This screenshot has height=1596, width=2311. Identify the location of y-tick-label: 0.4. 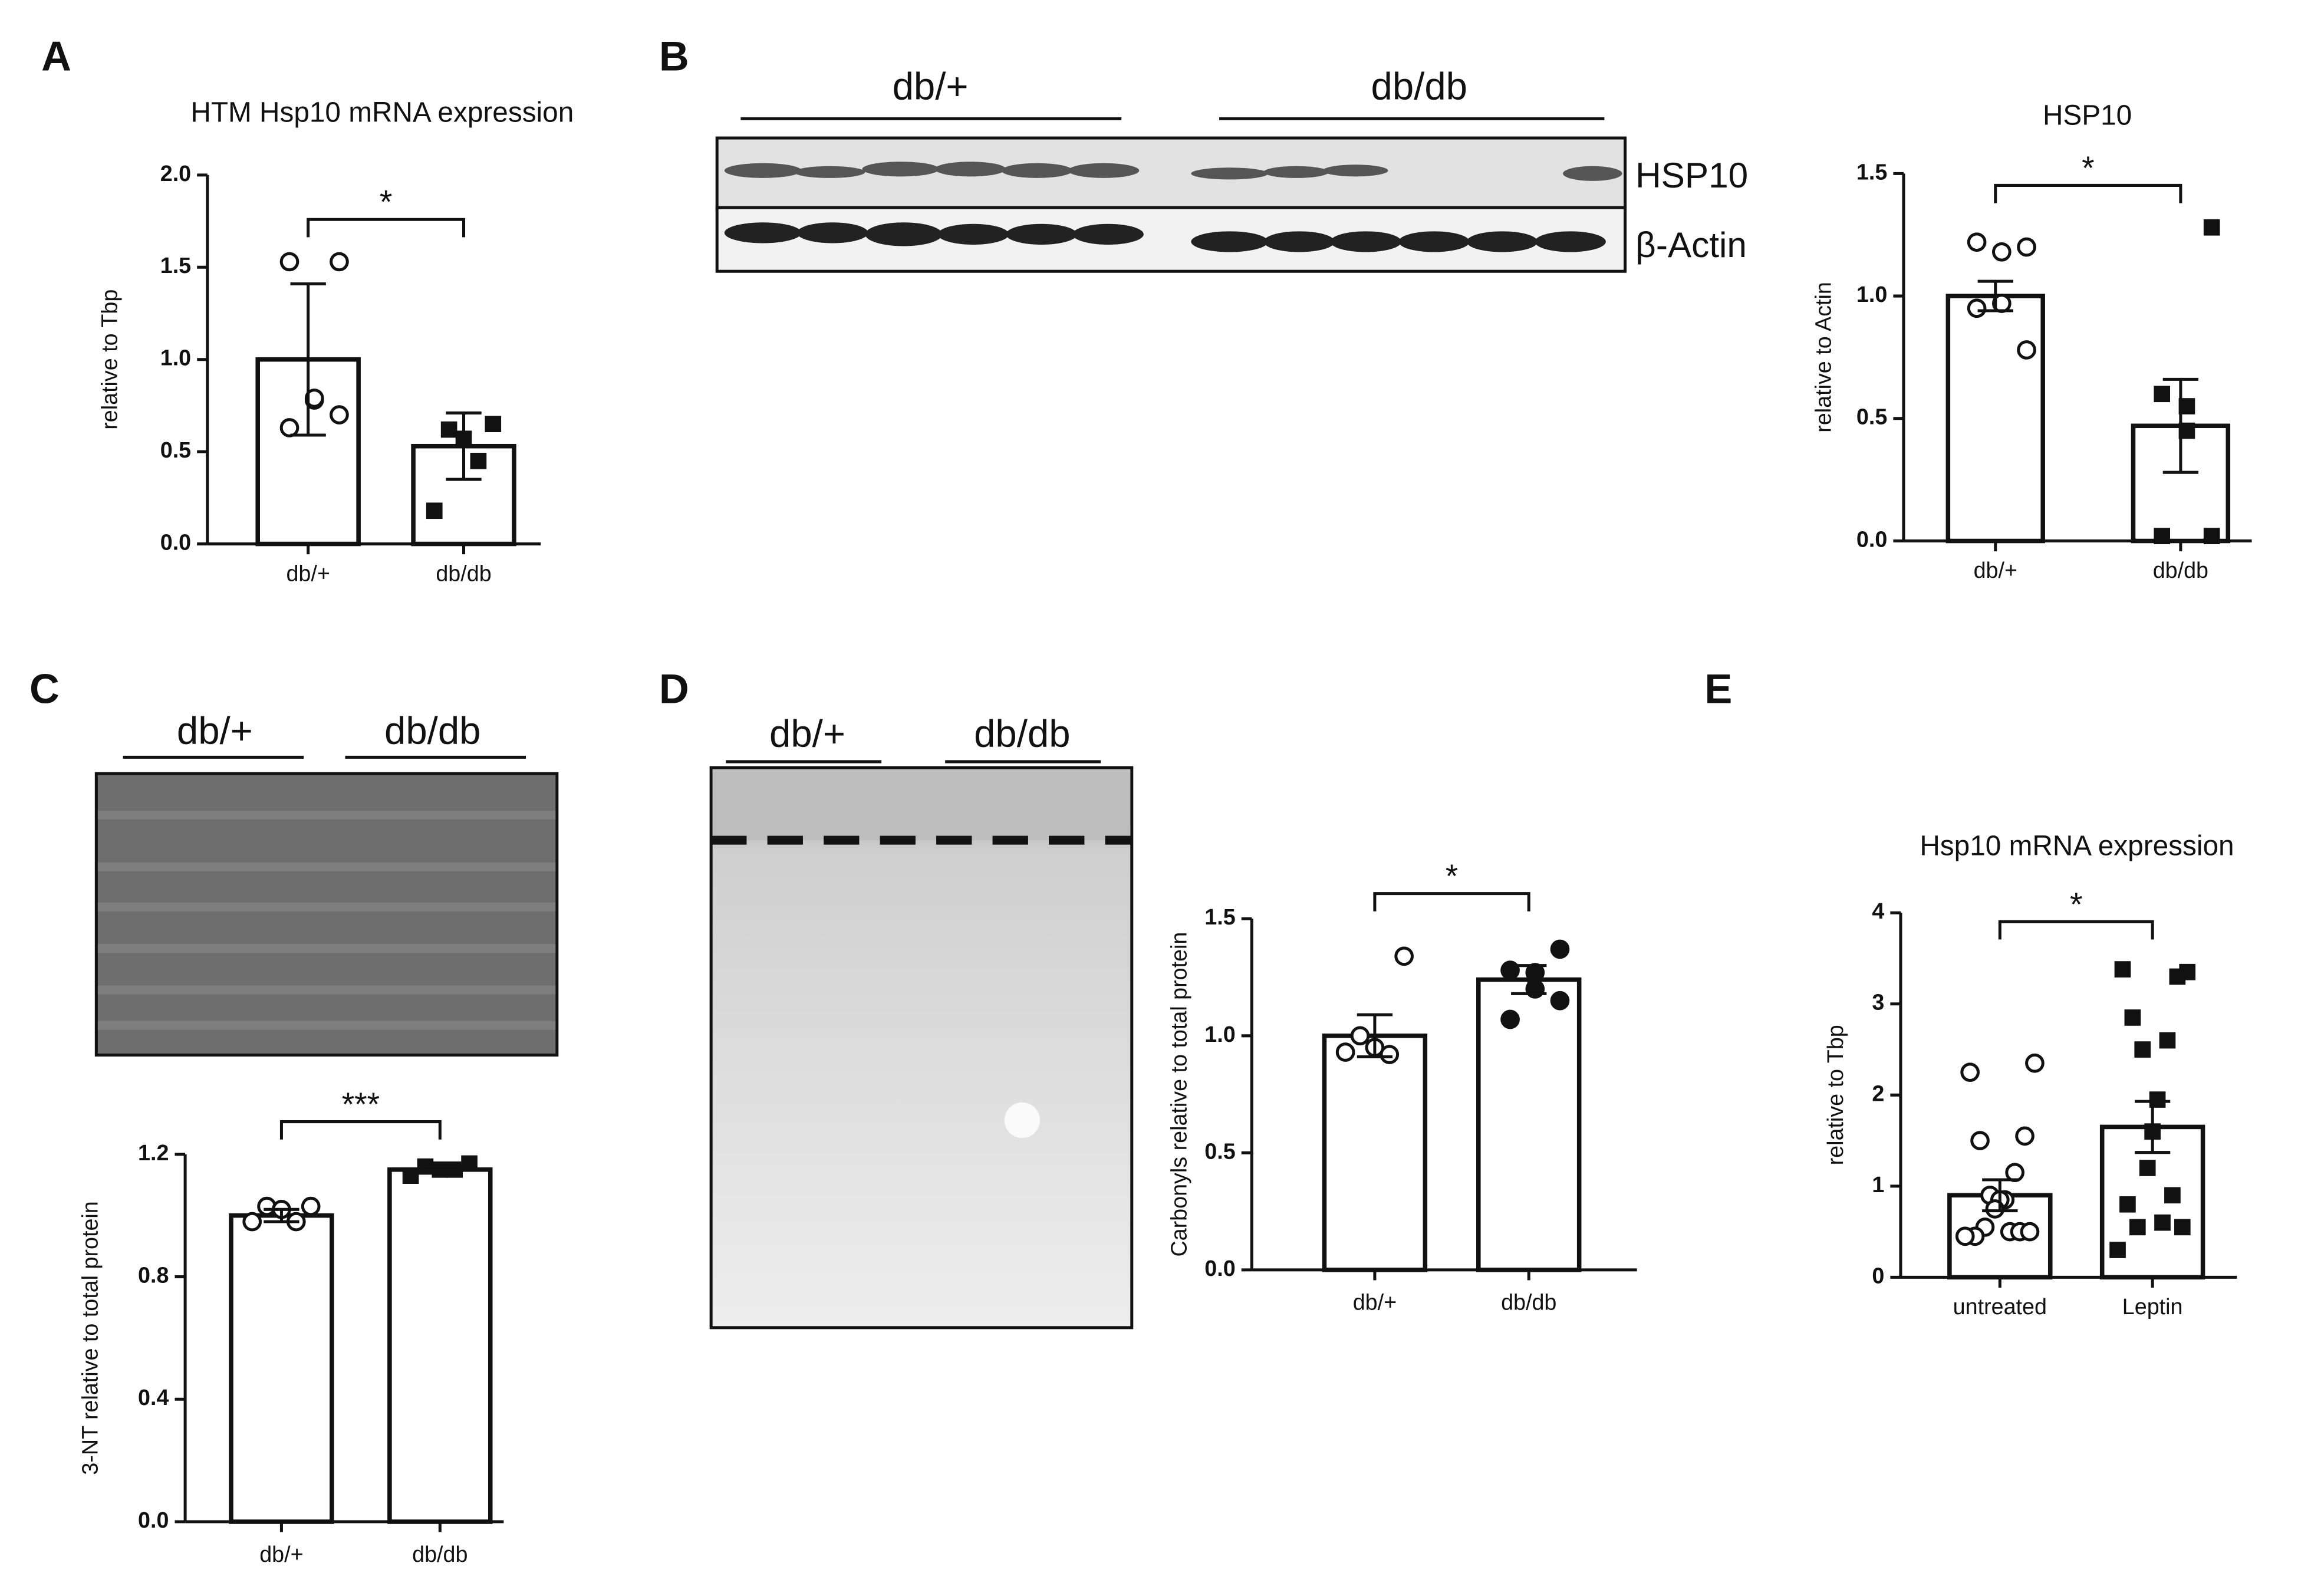
(153, 1398).